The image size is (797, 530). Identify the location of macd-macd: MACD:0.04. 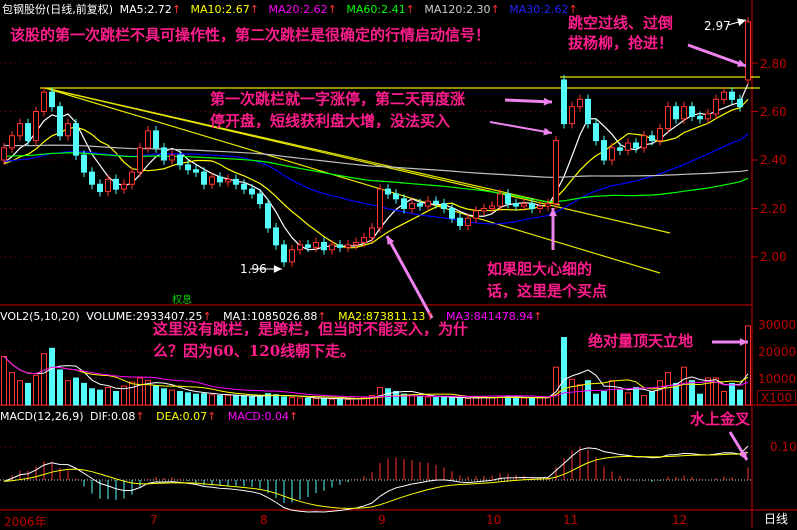
(258, 416).